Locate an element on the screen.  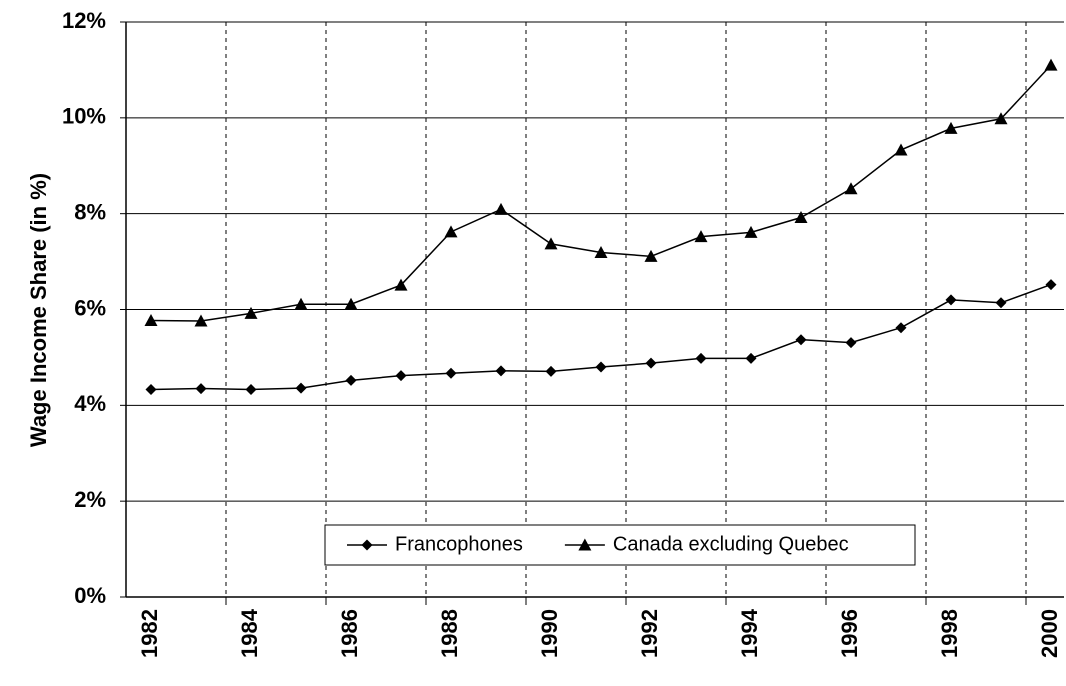
x-tick-label: 1992 is located at coordinates (649, 633).